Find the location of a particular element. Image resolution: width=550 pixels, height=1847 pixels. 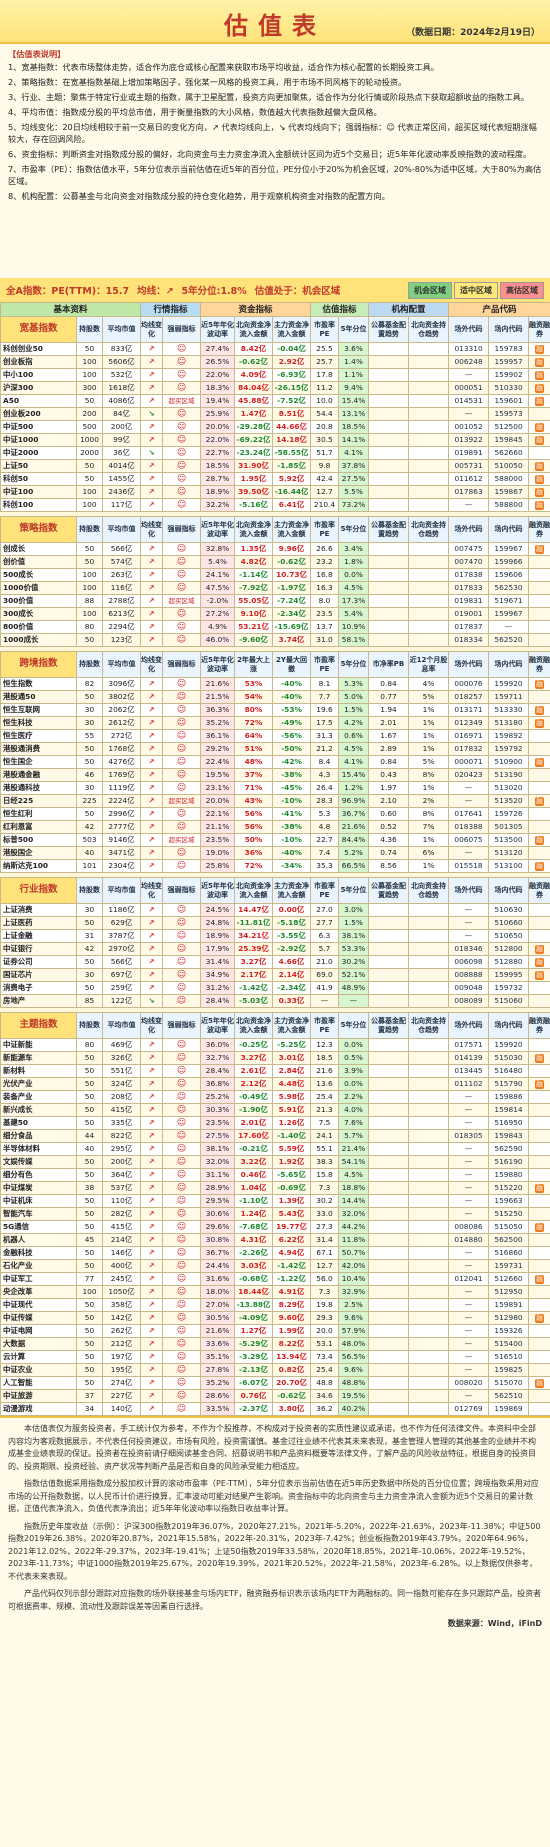

product-code: 515070 is located at coordinates (508, 1383).